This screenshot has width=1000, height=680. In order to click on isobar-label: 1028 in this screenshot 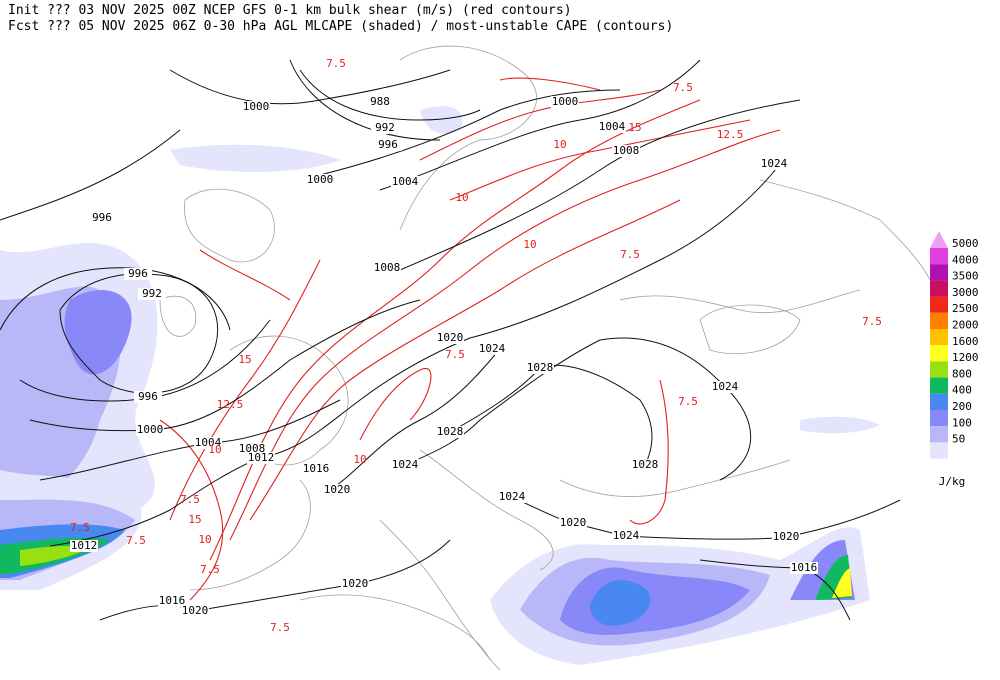, I will do `click(450, 431)`.